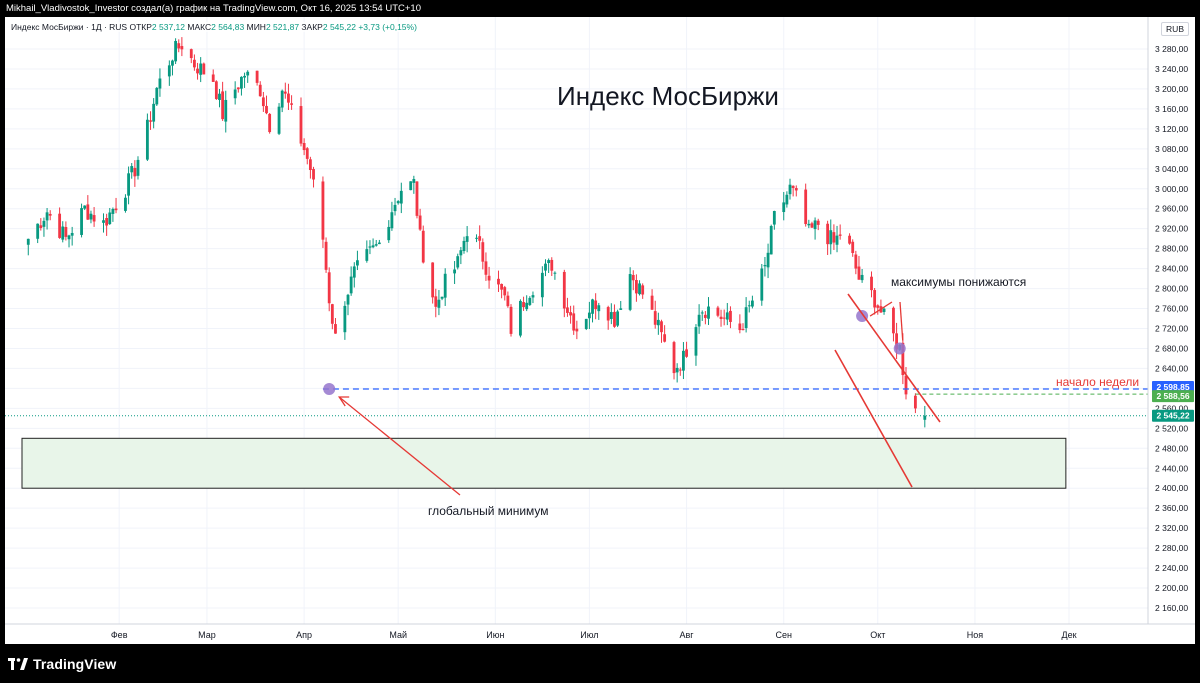 The image size is (1200, 683). Describe the element at coordinates (544, 463) in the screenshot. I see `support-zone` at that location.